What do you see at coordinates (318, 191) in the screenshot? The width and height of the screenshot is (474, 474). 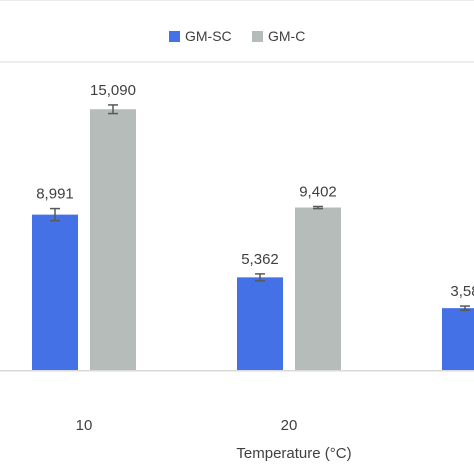 I see `data-label-gm-c-20: 9,402` at bounding box center [318, 191].